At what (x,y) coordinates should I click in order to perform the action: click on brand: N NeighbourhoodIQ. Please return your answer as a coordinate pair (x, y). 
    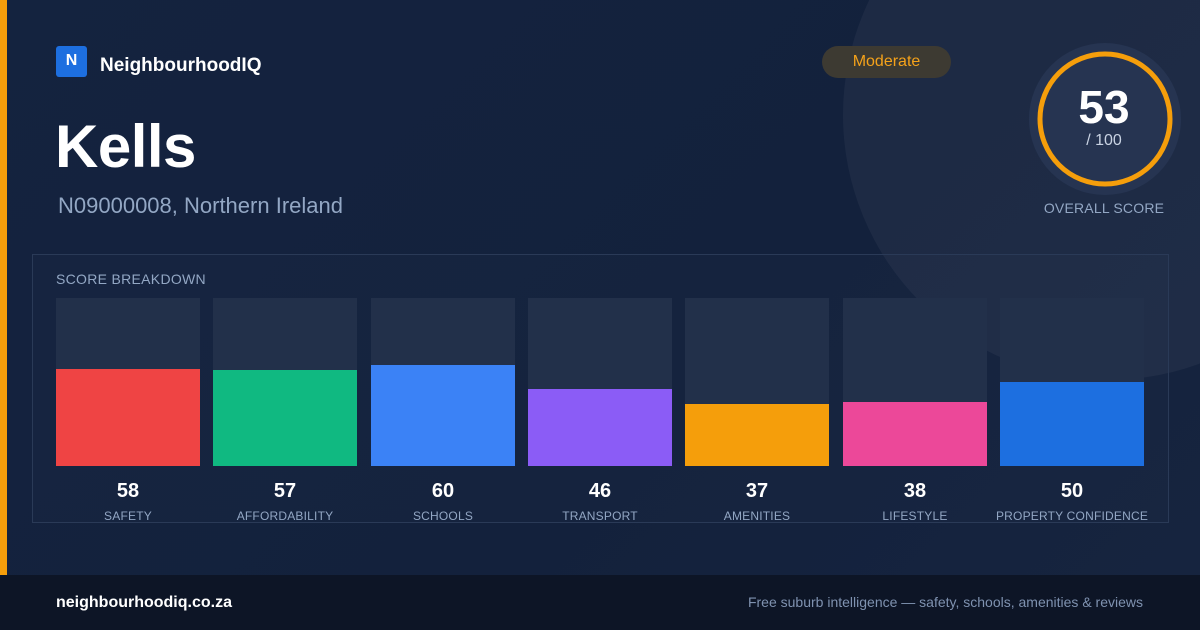
    Looking at the image, I should click on (159, 61).